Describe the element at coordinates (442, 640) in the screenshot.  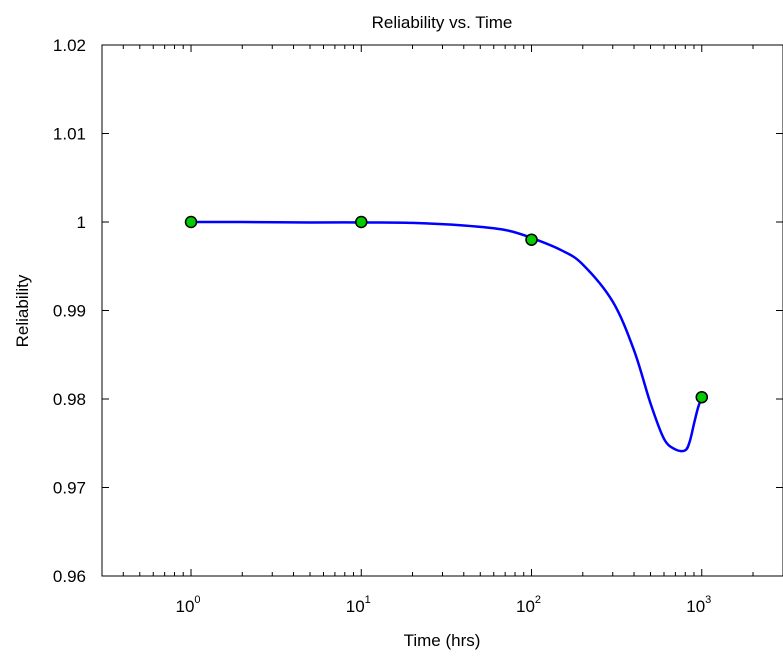
I see `x-axis-label: Time (hrs)` at that location.